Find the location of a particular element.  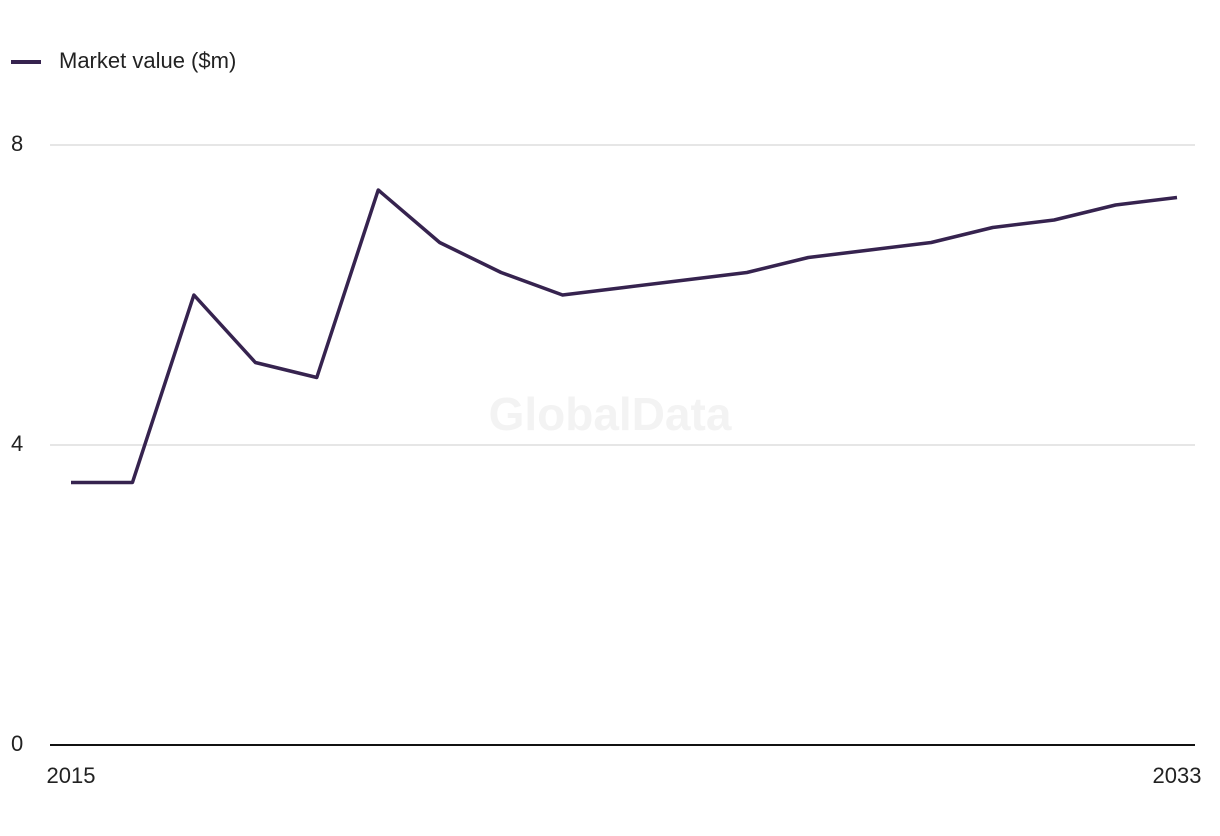

y-tick-label: 0 is located at coordinates (17, 743).